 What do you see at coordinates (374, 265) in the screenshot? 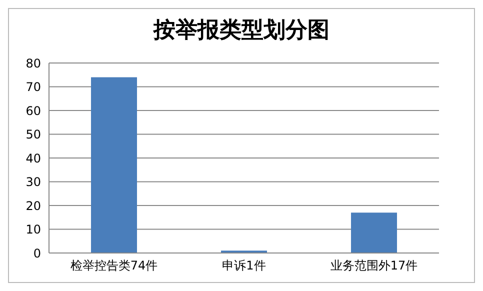
I see `x-tick-label: 业务范围外17件` at bounding box center [374, 265].